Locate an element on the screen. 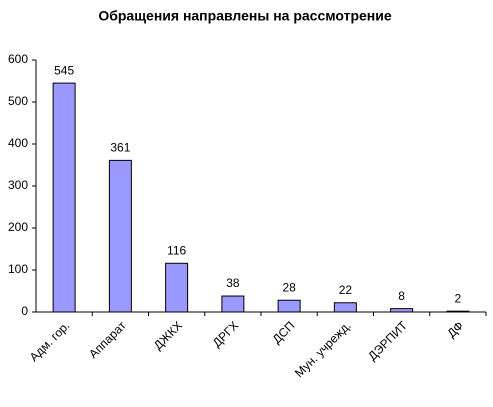 This screenshot has height=407, width=493. y-tick-label: 200 is located at coordinates (18, 227).